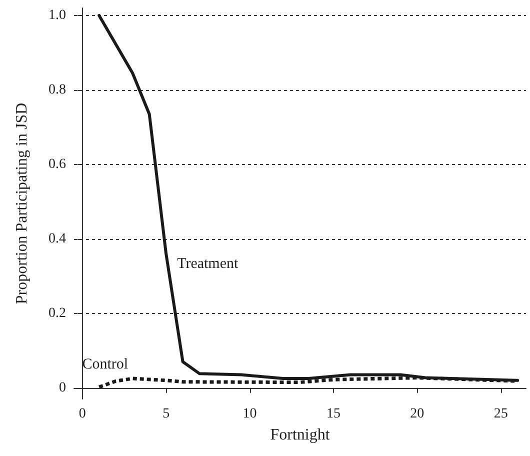 This screenshot has height=456, width=530. What do you see at coordinates (249, 414) in the screenshot?
I see `x-tick-label: 10` at bounding box center [249, 414].